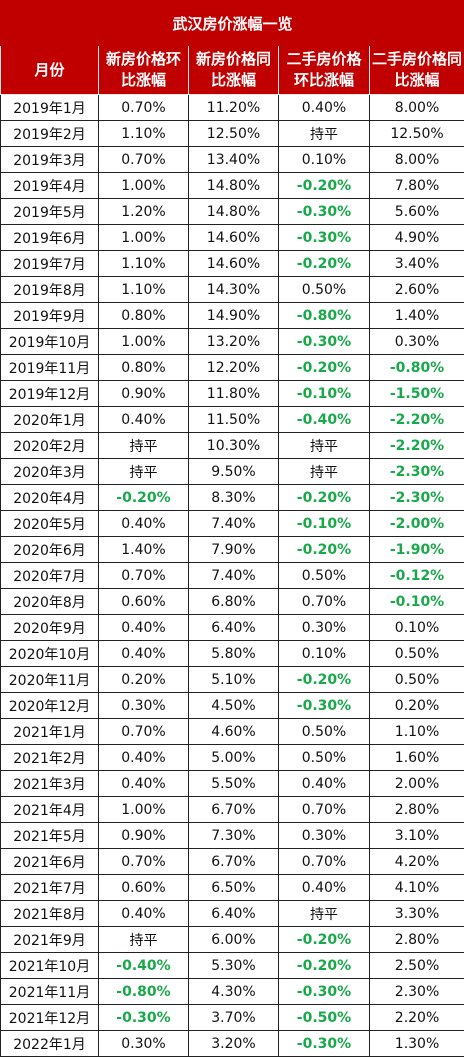 The height and width of the screenshot is (1057, 464). What do you see at coordinates (144, 966) in the screenshot?
I see `cell-new-mom: -0.40%` at bounding box center [144, 966].